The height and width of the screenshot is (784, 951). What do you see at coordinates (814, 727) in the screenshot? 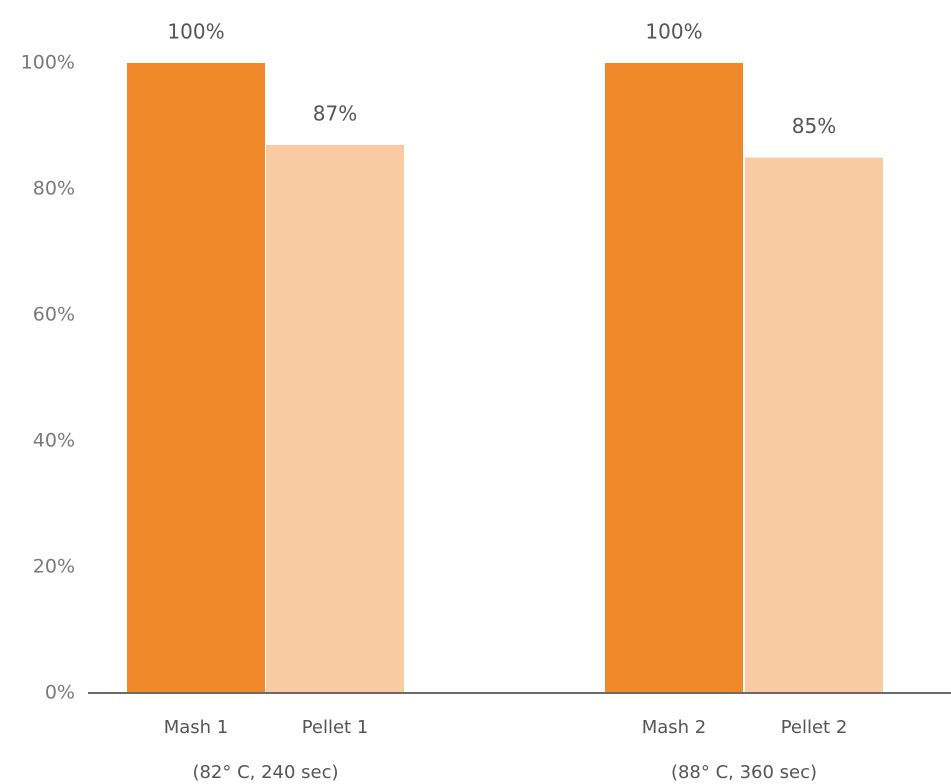
I see `x-tick-label: Pellet 2` at bounding box center [814, 727].